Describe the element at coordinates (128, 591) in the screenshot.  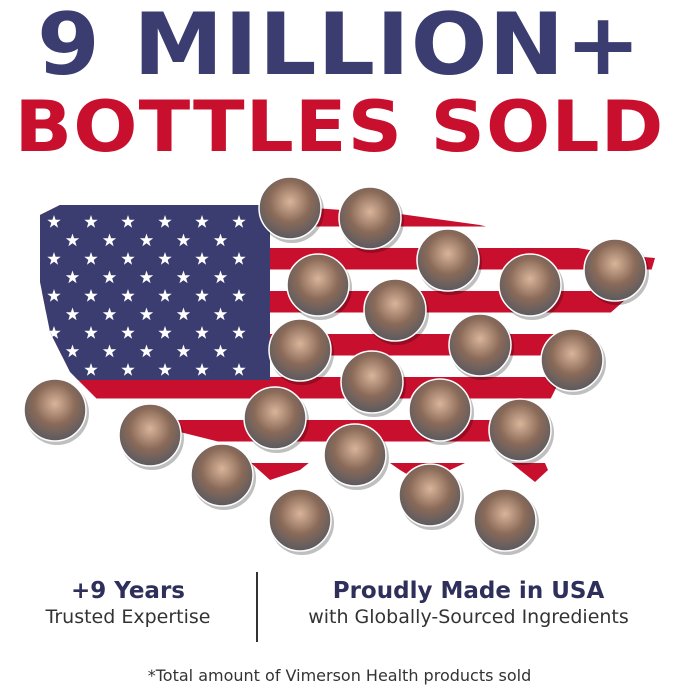
I see `stat-title: +9 Years` at that location.